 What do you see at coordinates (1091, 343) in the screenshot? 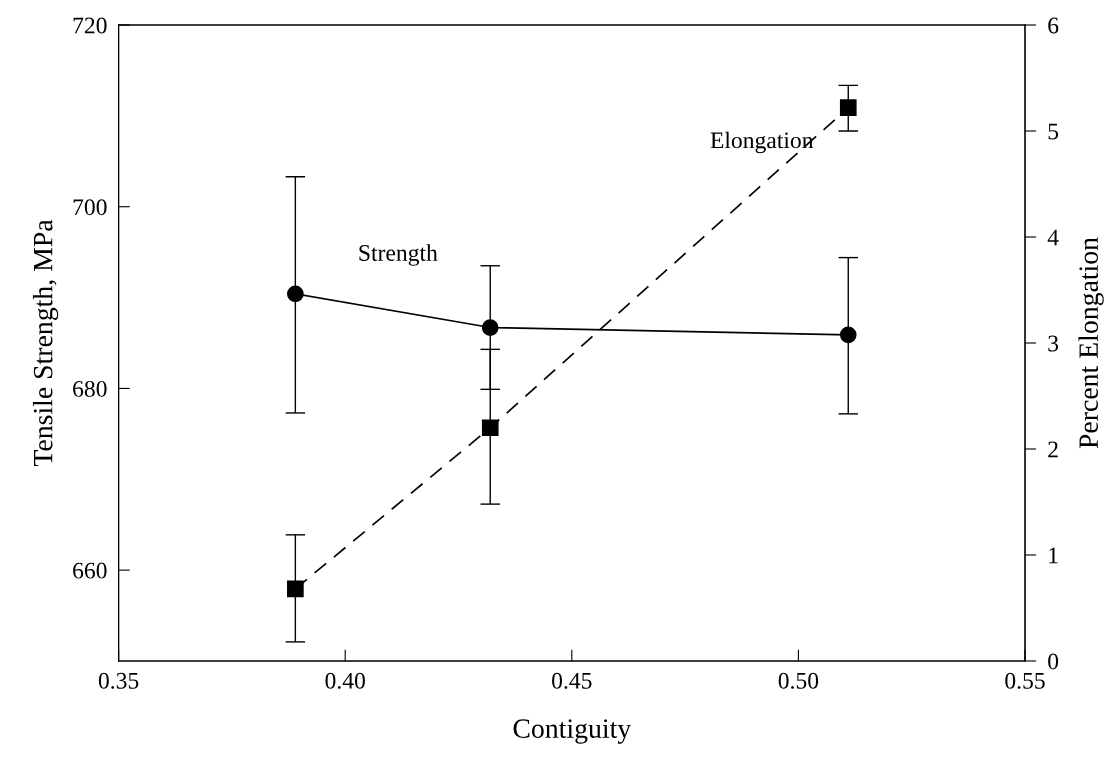
I see `y2-axis-title: Percent Elongation` at bounding box center [1091, 343].